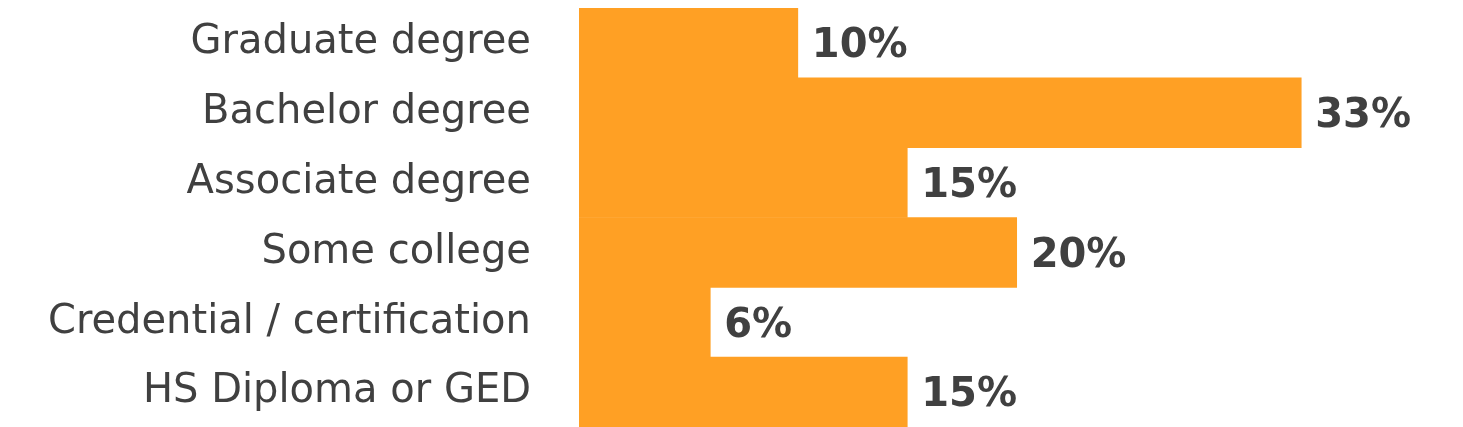 The width and height of the screenshot is (1463, 427). Describe the element at coordinates (859, 43) in the screenshot. I see `data-label: 10%` at that location.